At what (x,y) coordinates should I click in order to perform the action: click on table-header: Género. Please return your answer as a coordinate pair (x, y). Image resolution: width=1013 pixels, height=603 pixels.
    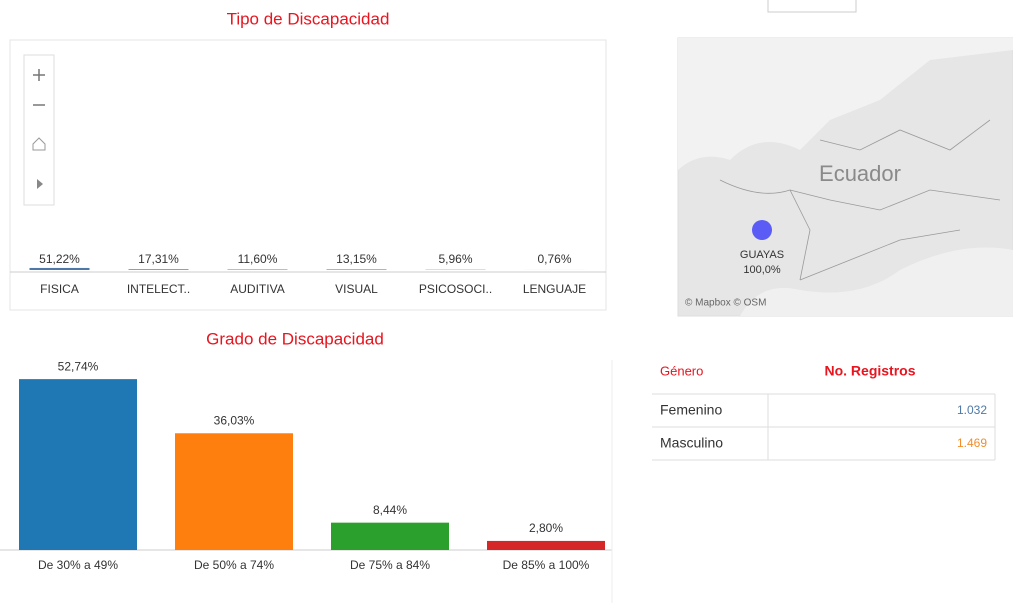
    Looking at the image, I should click on (681, 370).